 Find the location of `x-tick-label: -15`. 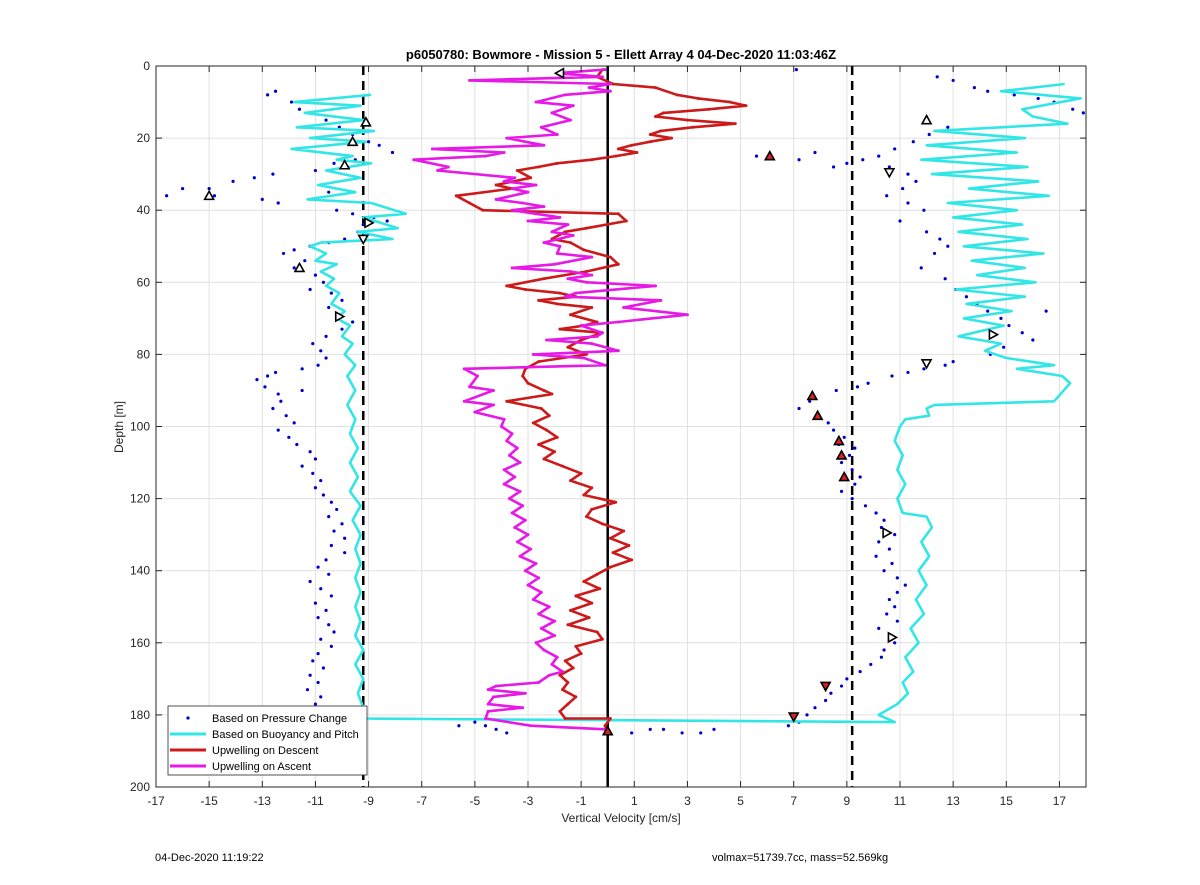

x-tick-label: -15 is located at coordinates (209, 801).